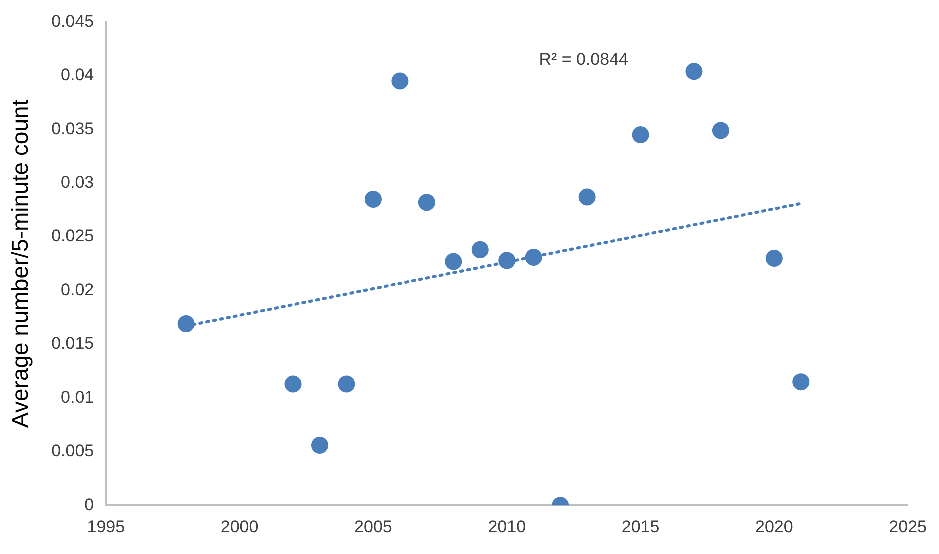  What do you see at coordinates (73, 128) in the screenshot?
I see `y-tick-label: 0.035` at bounding box center [73, 128].